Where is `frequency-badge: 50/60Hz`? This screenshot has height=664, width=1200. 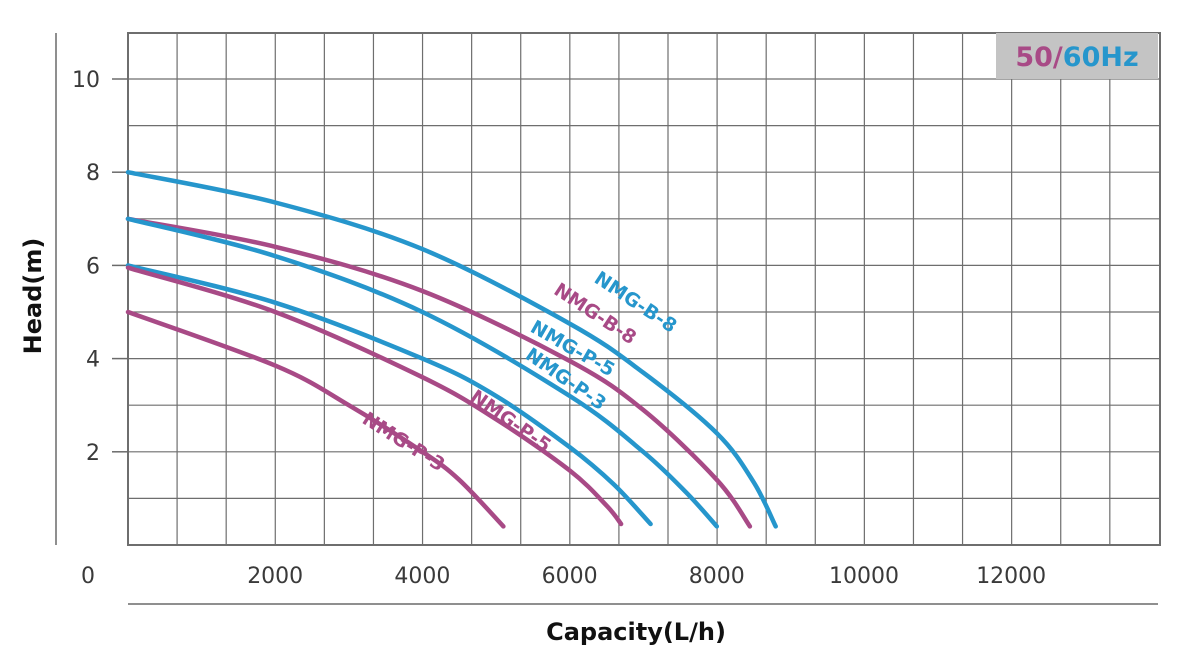
frequency-badge: 50/60Hz is located at coordinates (1077, 56).